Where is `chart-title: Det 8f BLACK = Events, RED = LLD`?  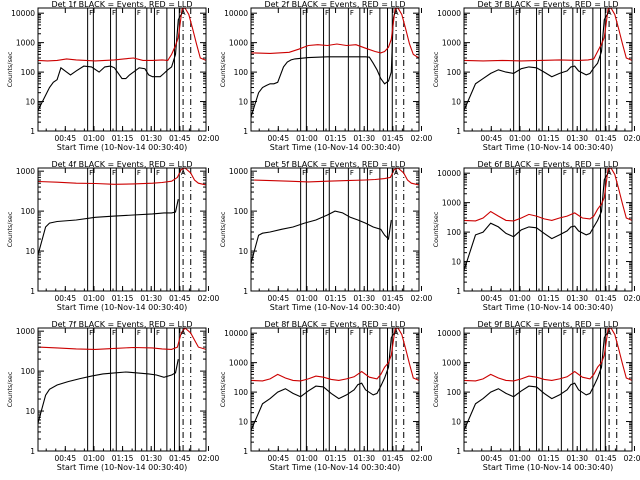 chart-title: Det 8f BLACK = Events, RED = LLD is located at coordinates (334, 324).